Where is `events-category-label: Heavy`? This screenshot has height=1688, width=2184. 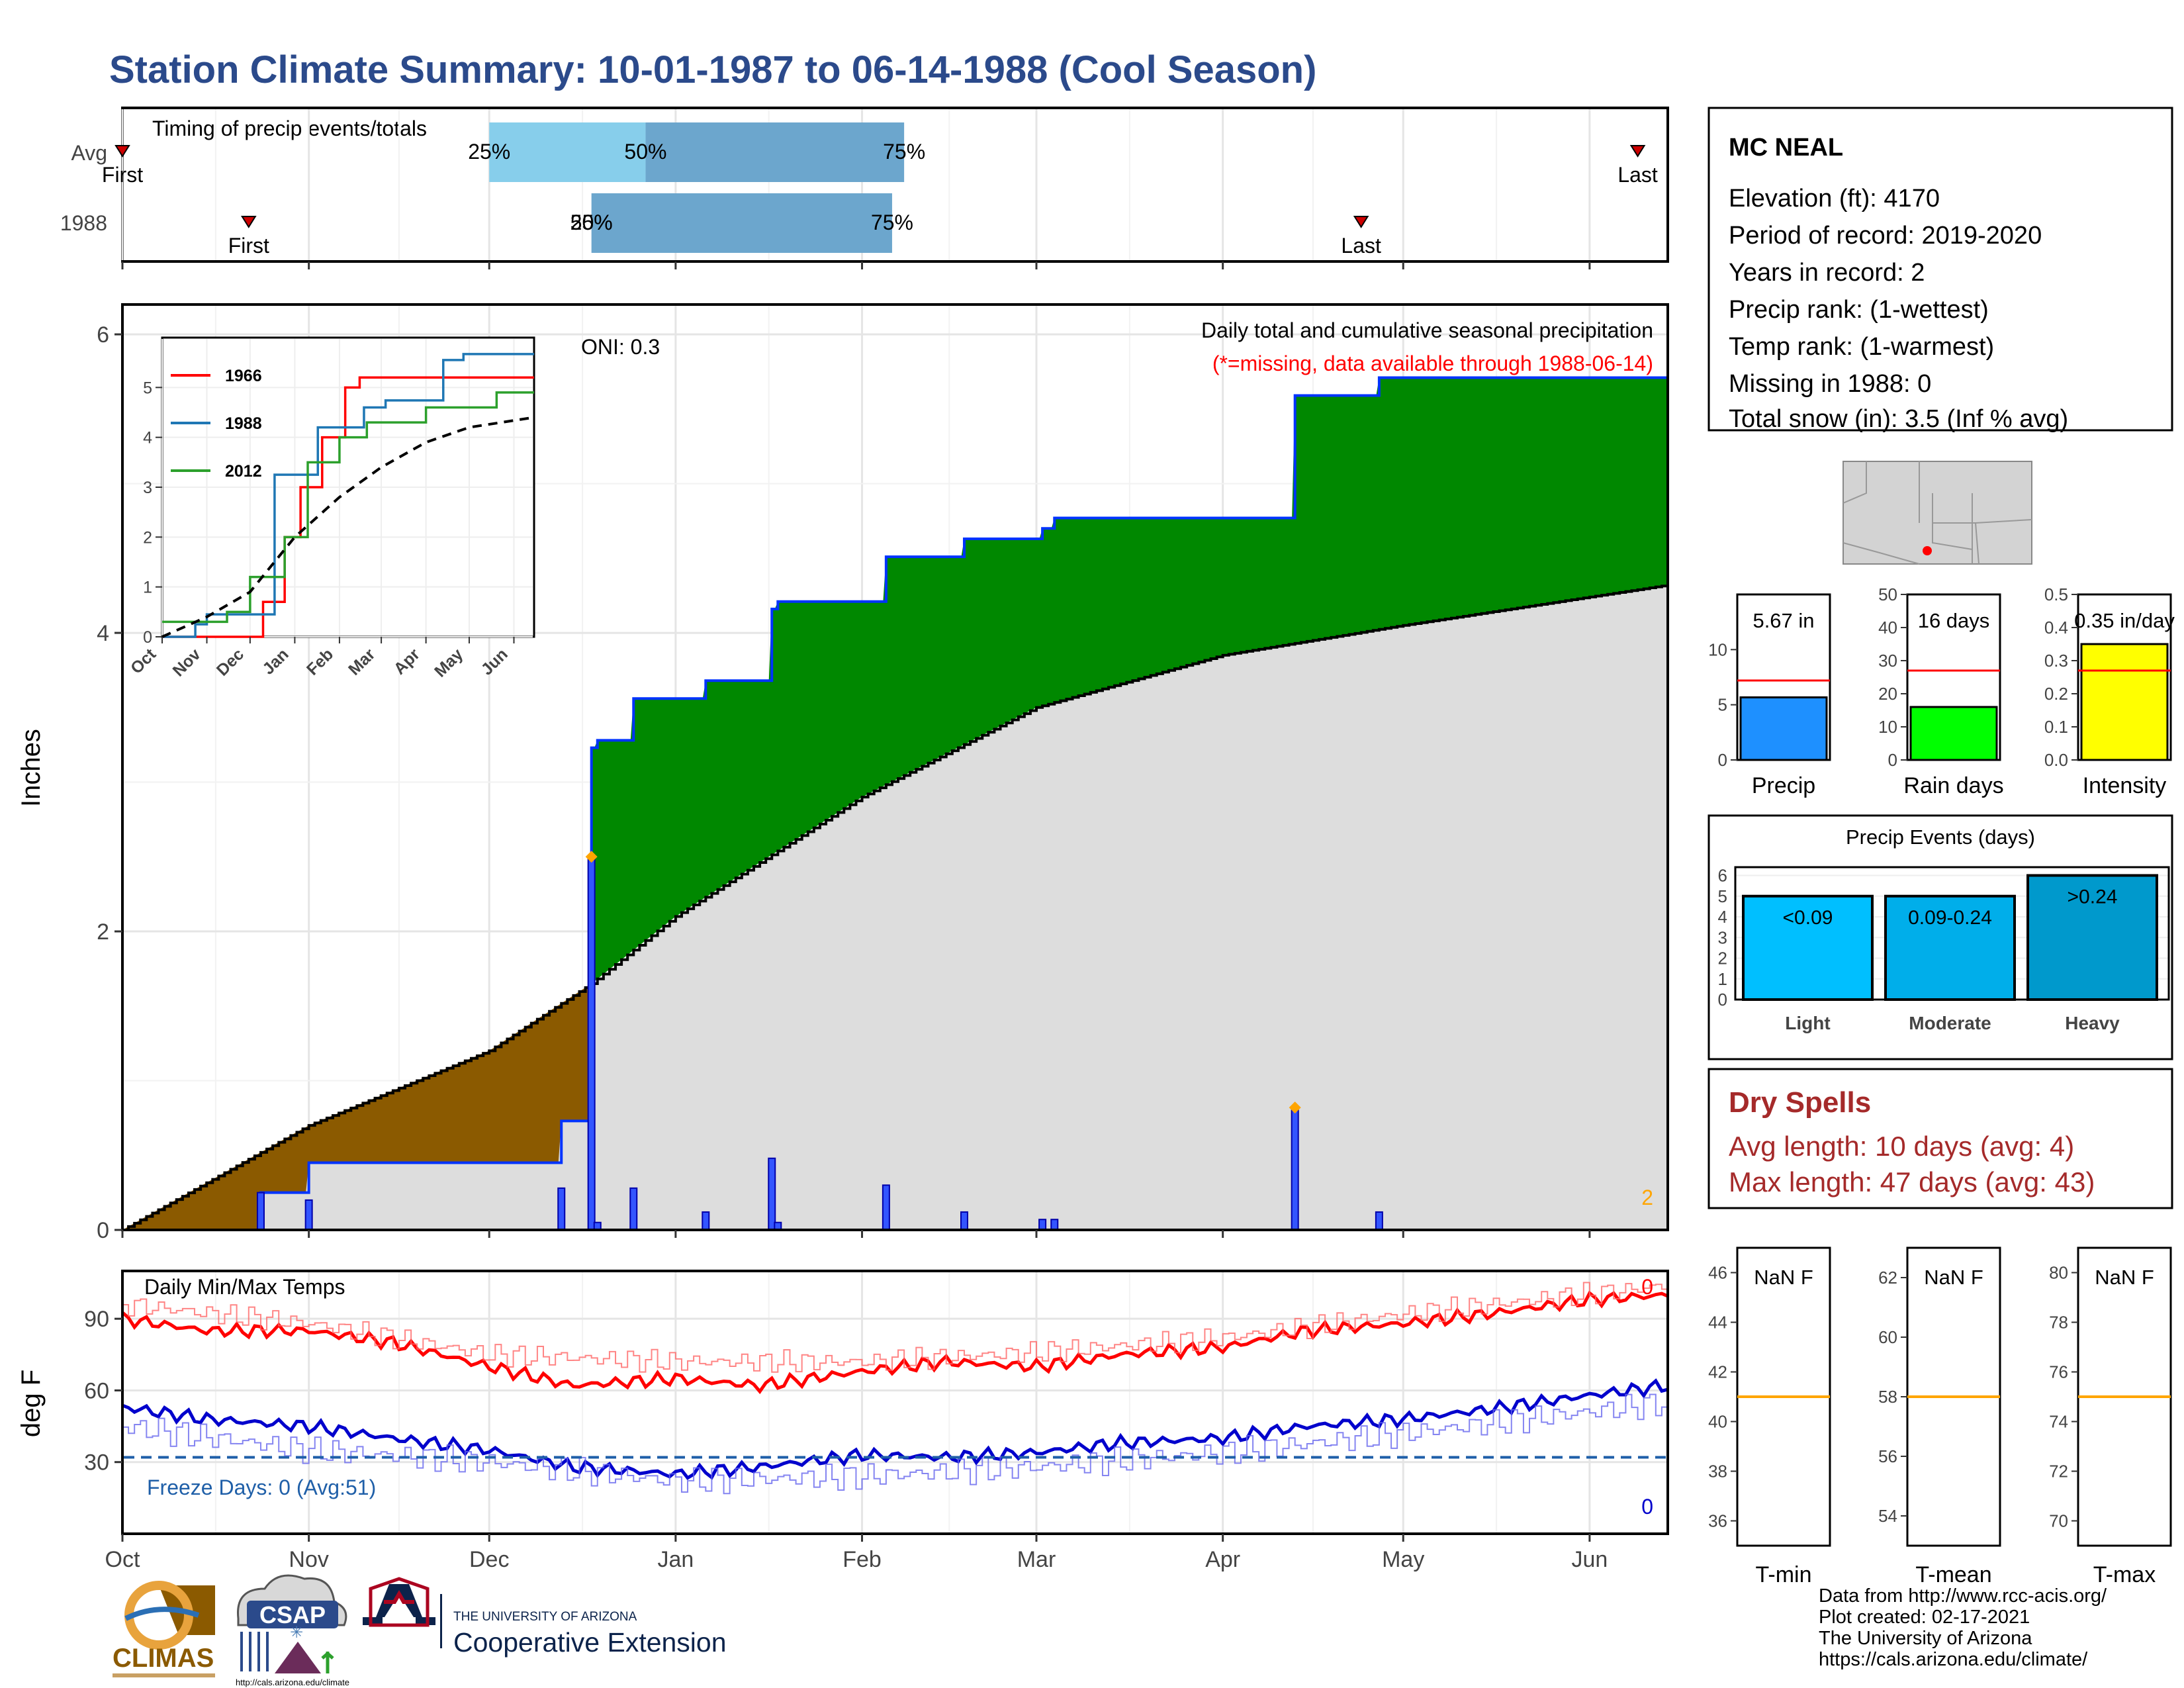 events-category-label: Heavy is located at coordinates (2092, 1023).